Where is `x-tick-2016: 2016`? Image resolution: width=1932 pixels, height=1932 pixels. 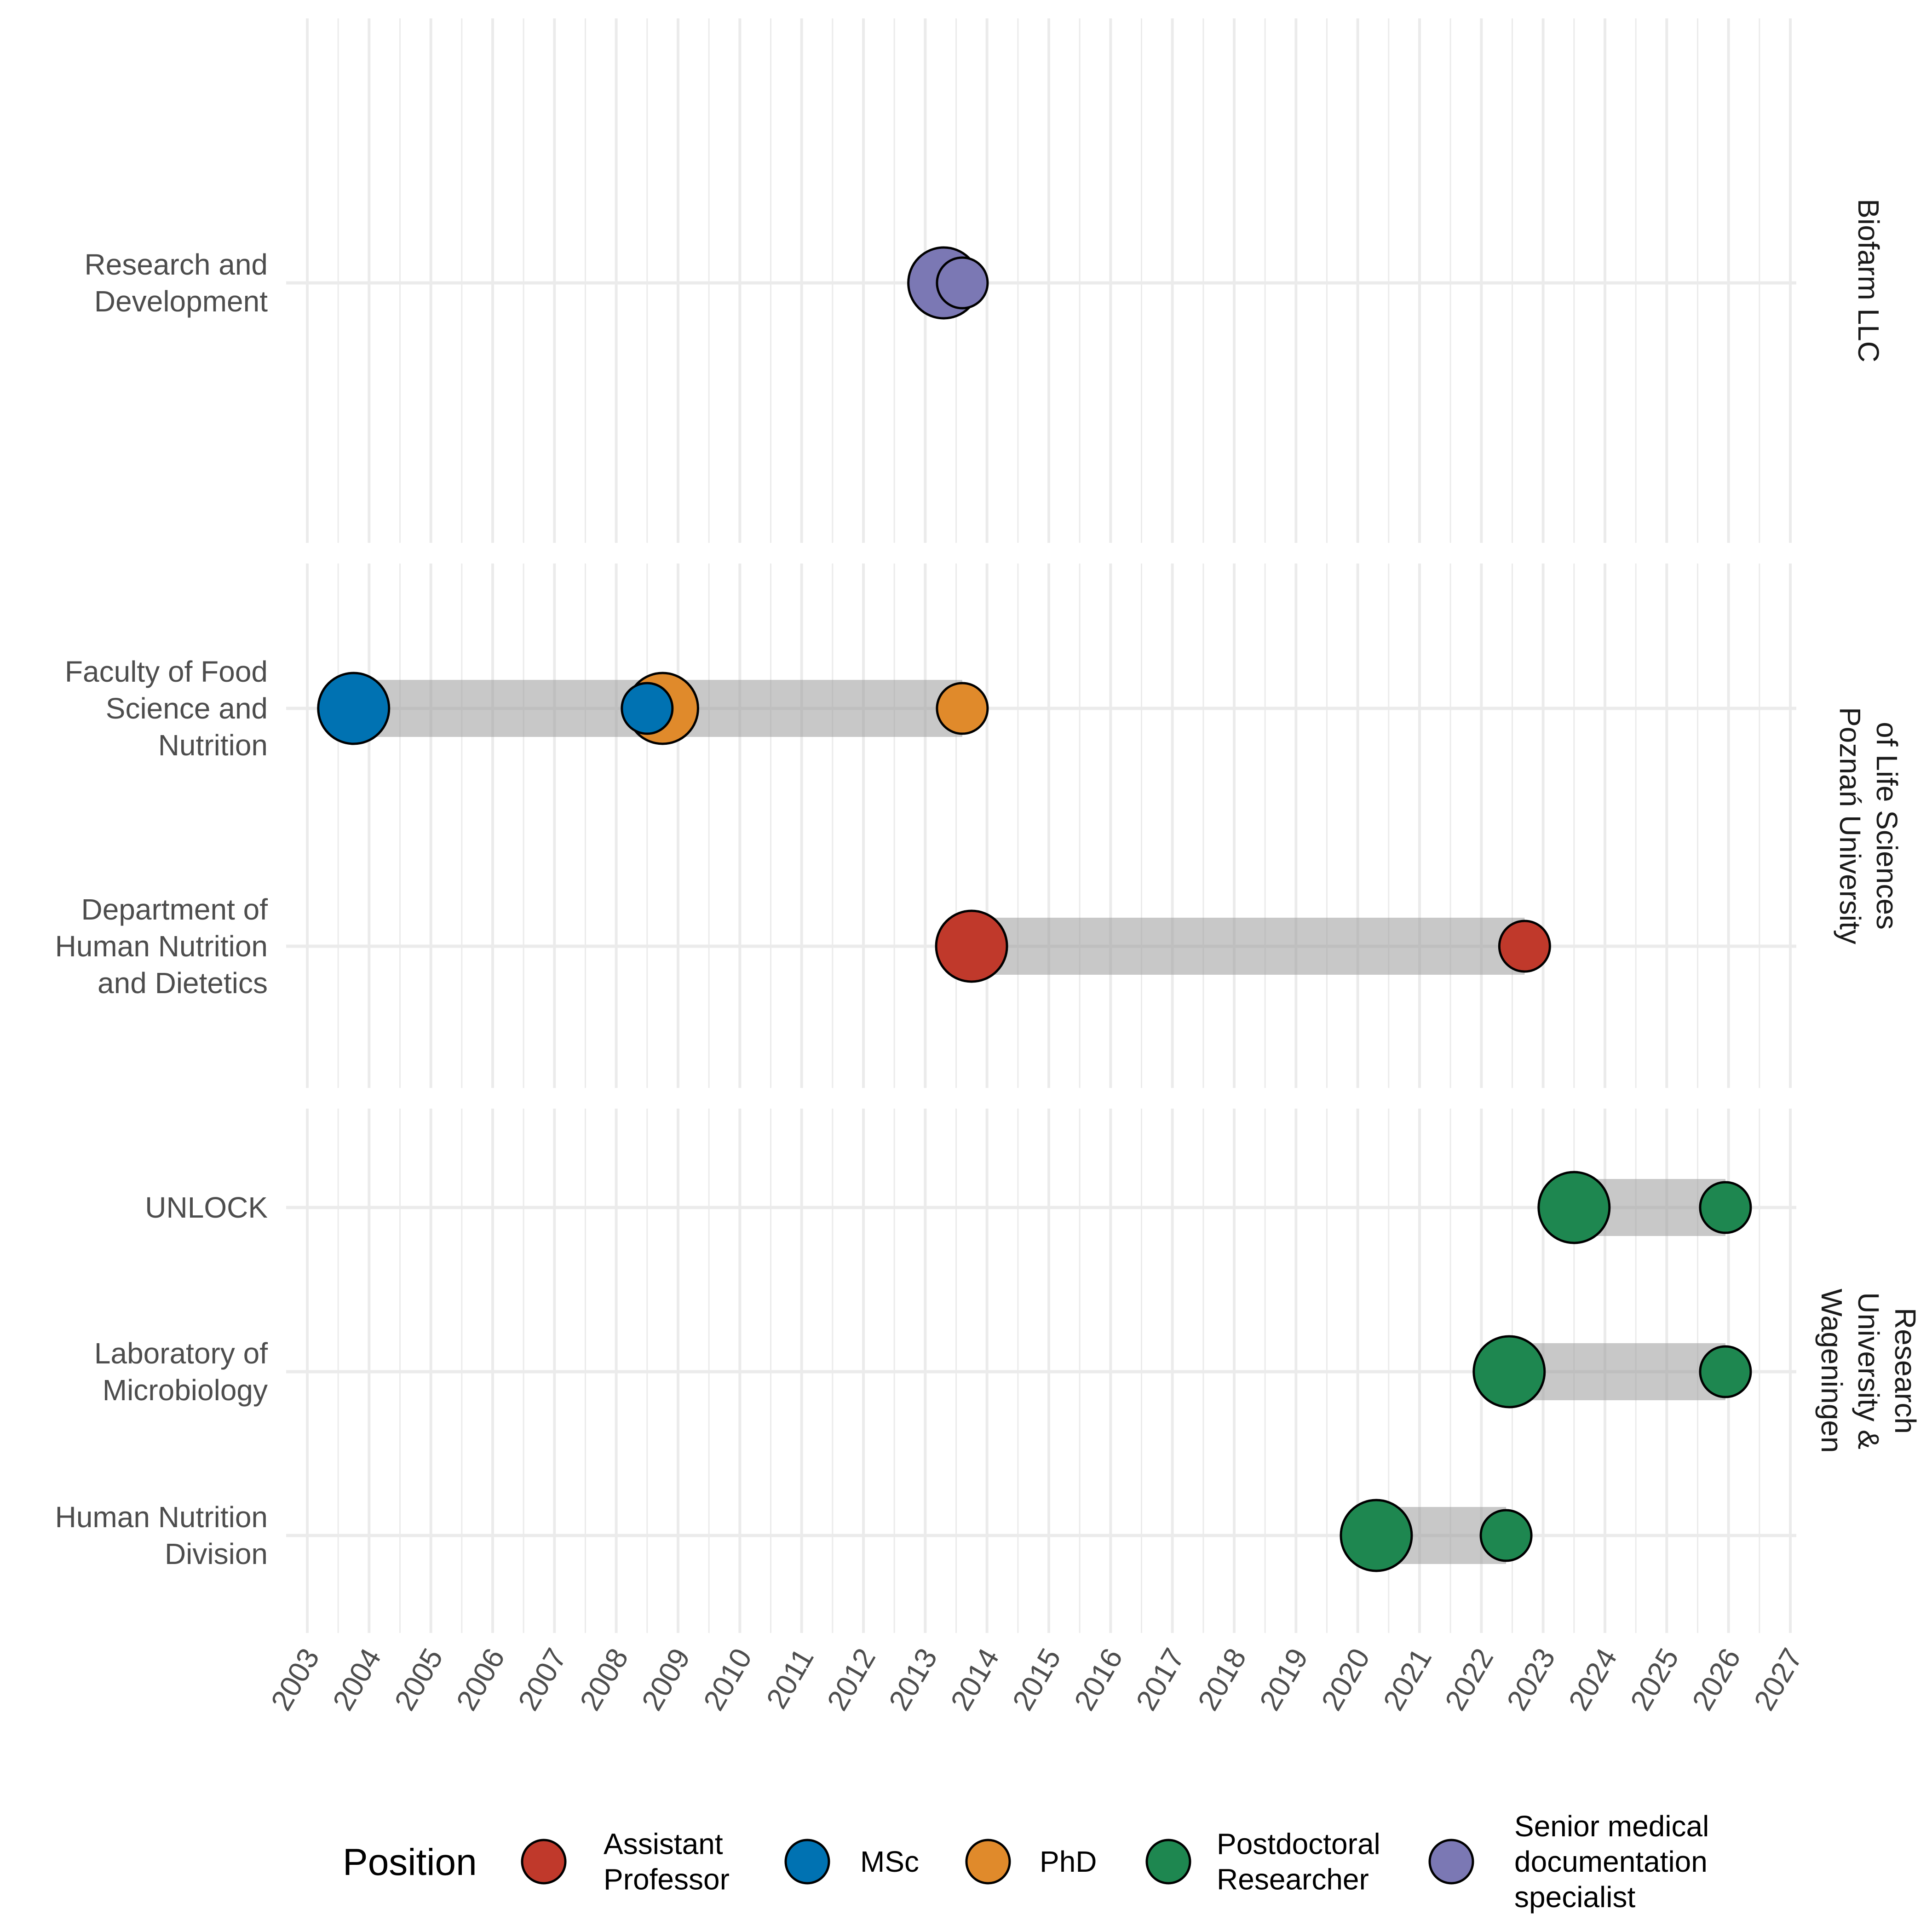 x-tick-2016: 2016 is located at coordinates (1098, 1679).